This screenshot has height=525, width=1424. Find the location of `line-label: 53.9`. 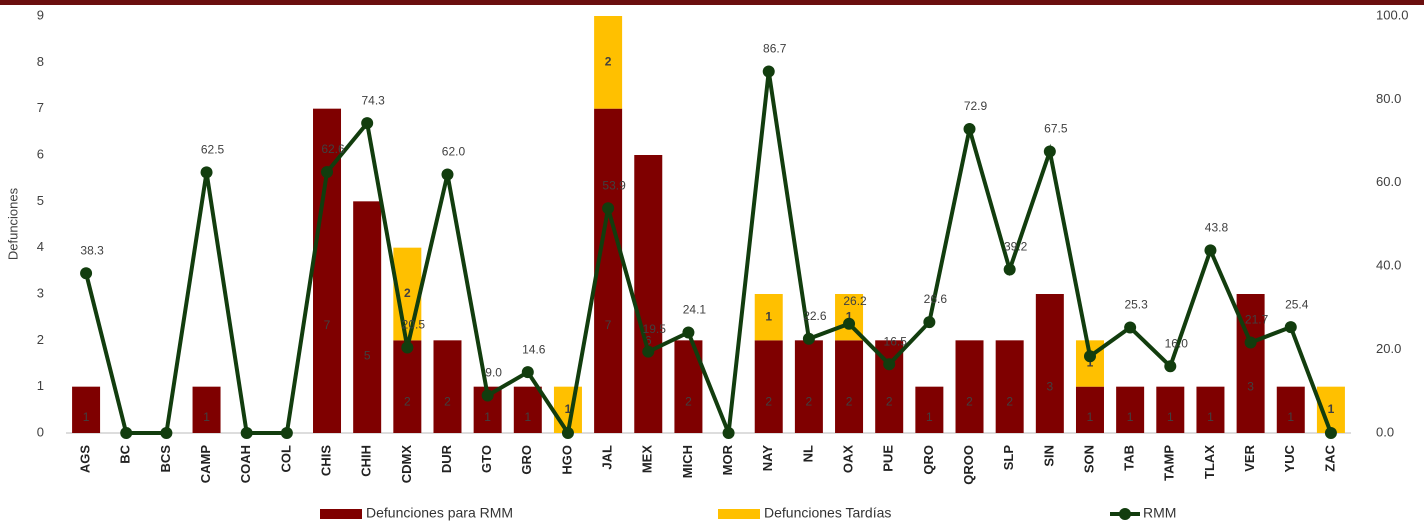

line-label: 53.9 is located at coordinates (614, 185).